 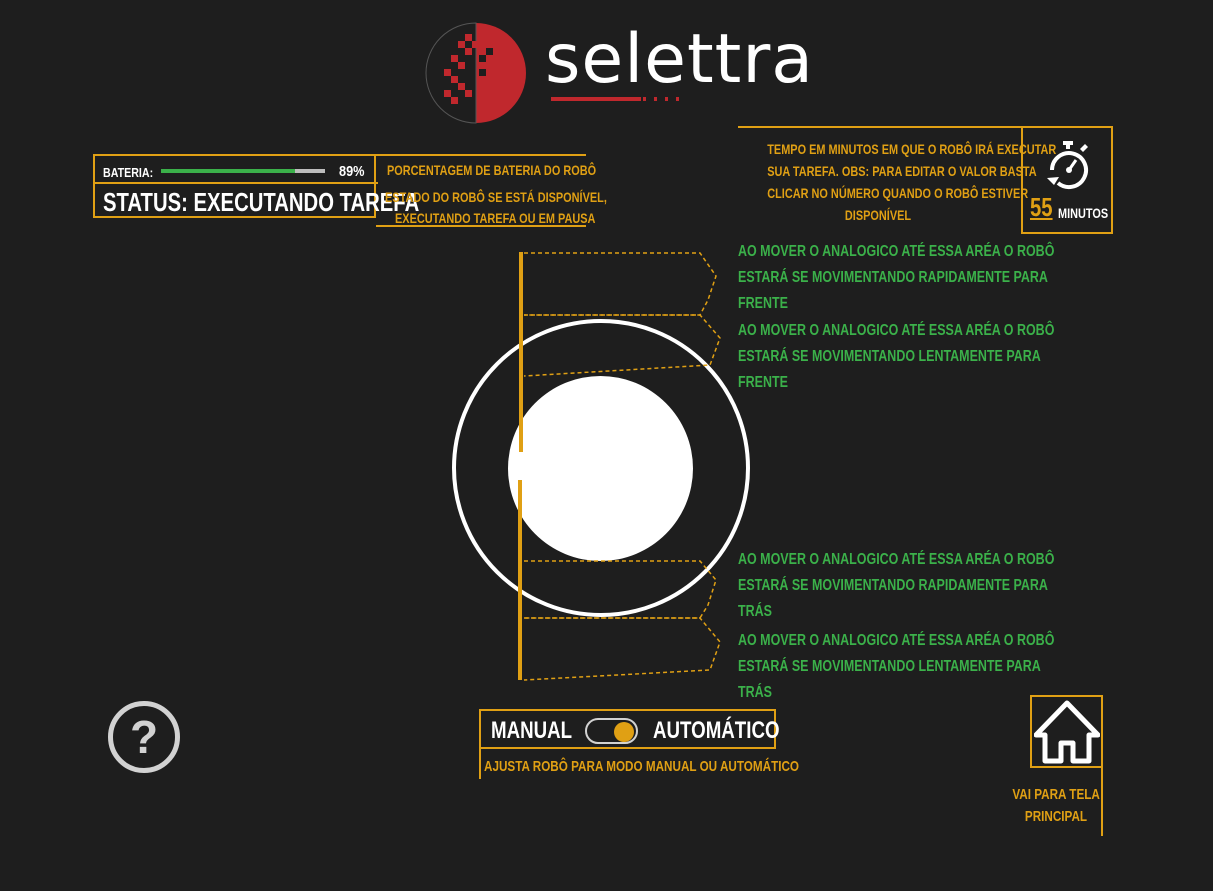 I want to click on brand-name: selettra, so click(x=679, y=59).